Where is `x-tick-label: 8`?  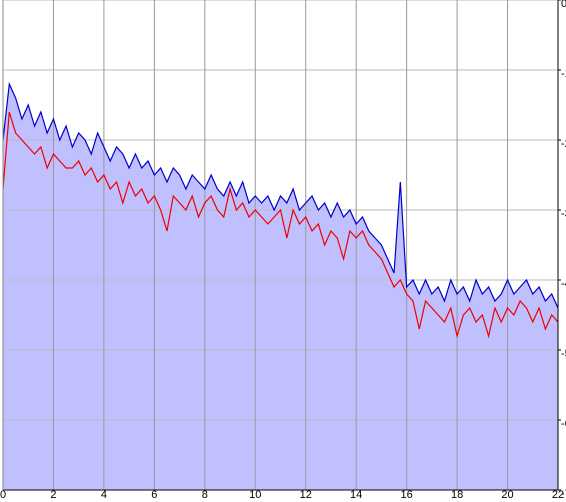 x-tick-label: 8 is located at coordinates (205, 495).